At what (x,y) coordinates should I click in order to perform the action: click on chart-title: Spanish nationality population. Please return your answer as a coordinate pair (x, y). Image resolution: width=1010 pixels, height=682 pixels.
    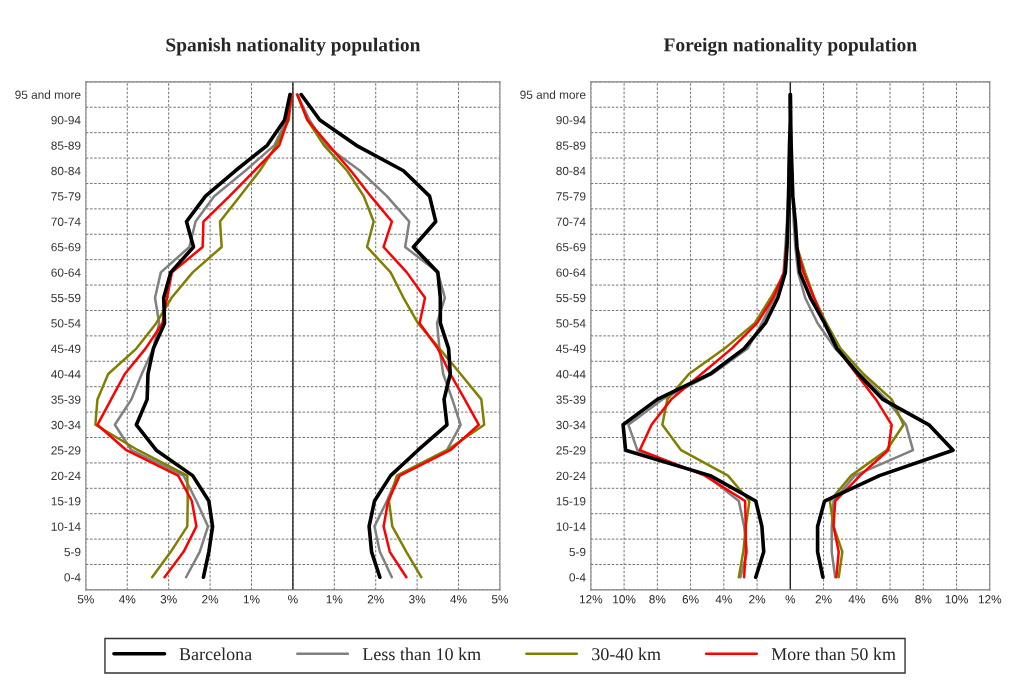
    Looking at the image, I should click on (293, 46).